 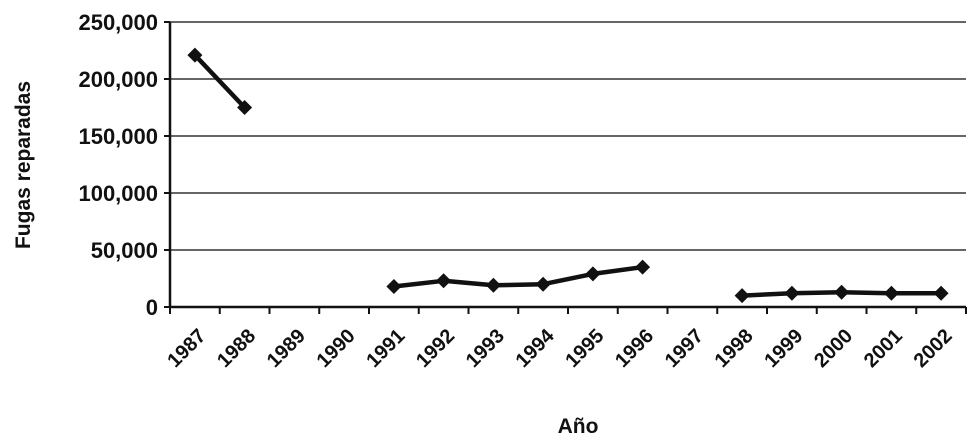 What do you see at coordinates (118, 79) in the screenshot?
I see `y-tick-label-4: 200,000` at bounding box center [118, 79].